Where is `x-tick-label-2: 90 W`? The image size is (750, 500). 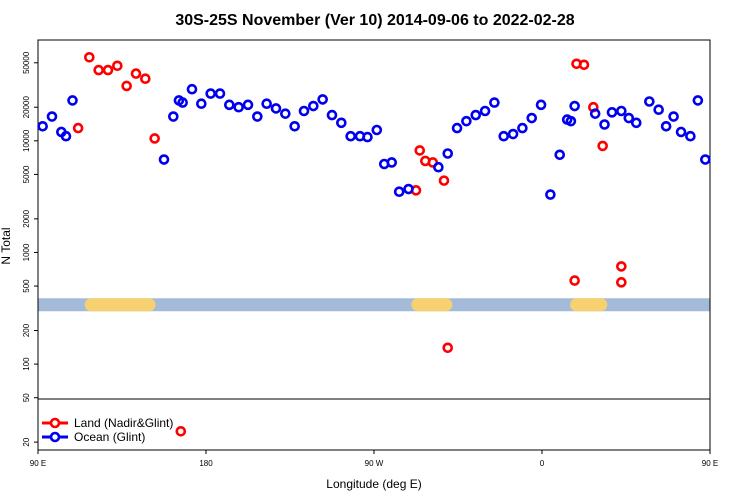 x-tick-label-2: 90 W is located at coordinates (374, 463).